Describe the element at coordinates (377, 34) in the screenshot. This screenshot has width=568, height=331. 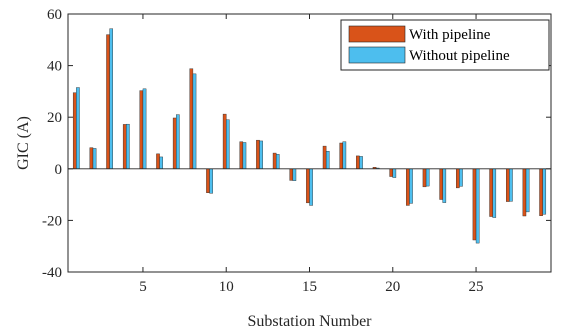
I see `legend-swatch-with-pipeline` at that location.